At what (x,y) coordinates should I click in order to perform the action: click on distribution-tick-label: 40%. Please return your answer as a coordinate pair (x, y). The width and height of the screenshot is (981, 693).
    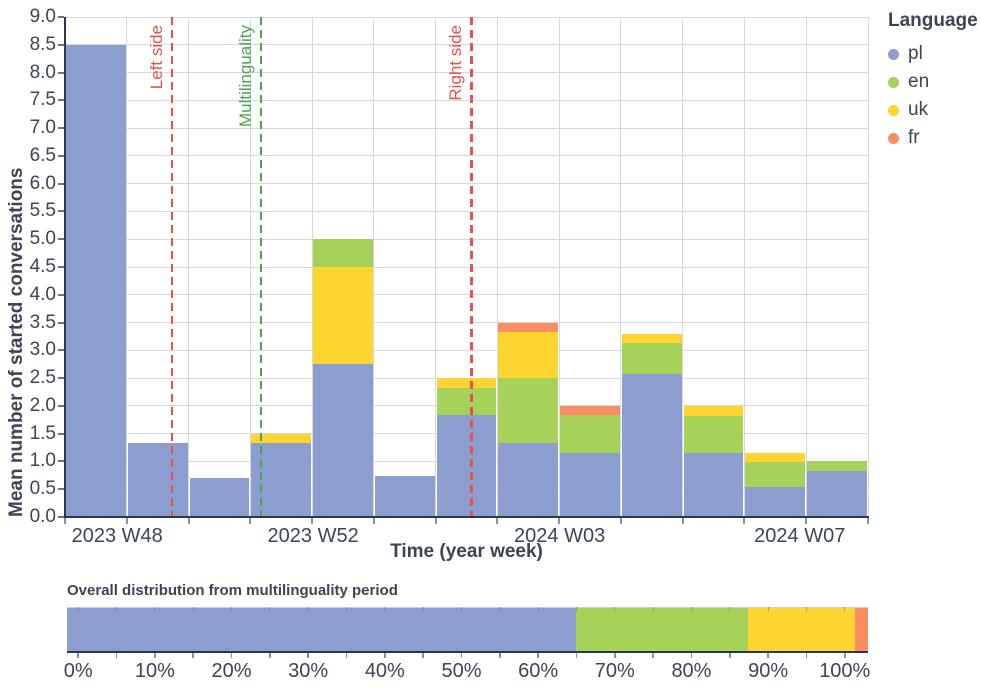
    Looking at the image, I should click on (384, 671).